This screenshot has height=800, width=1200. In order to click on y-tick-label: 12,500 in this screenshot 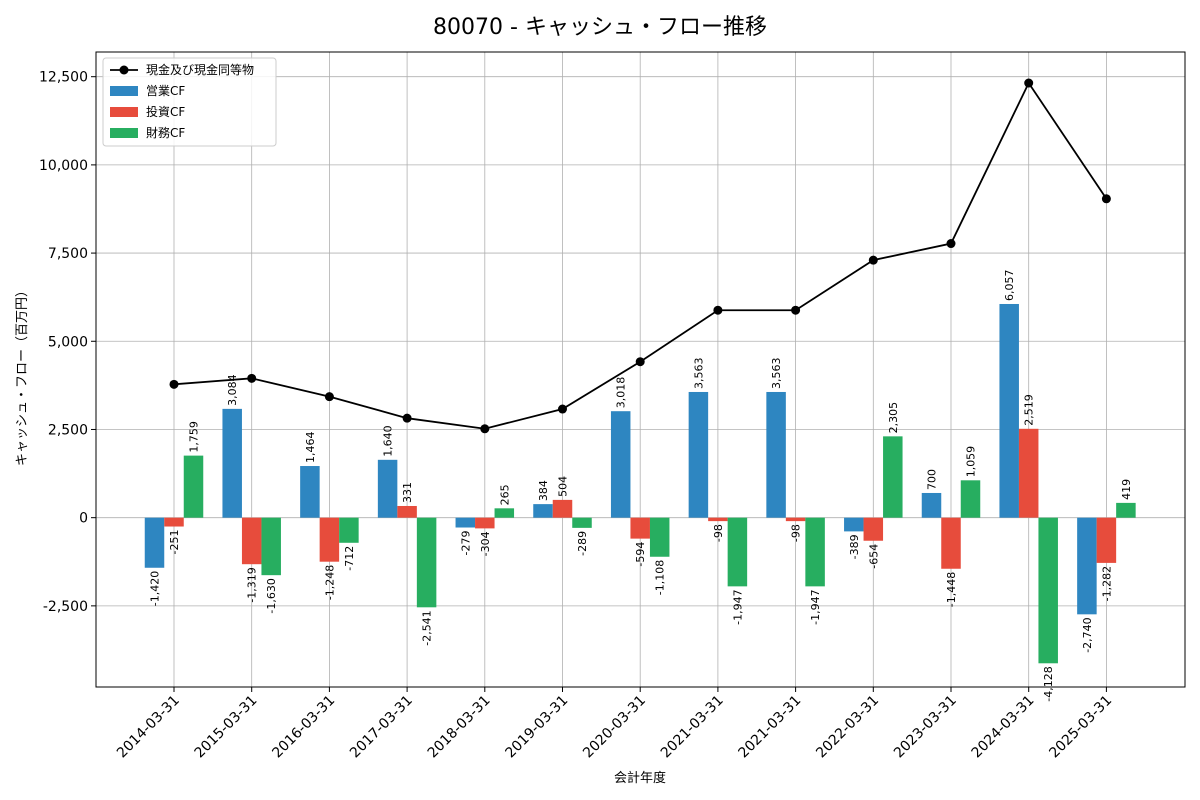, I will do `click(63, 78)`.